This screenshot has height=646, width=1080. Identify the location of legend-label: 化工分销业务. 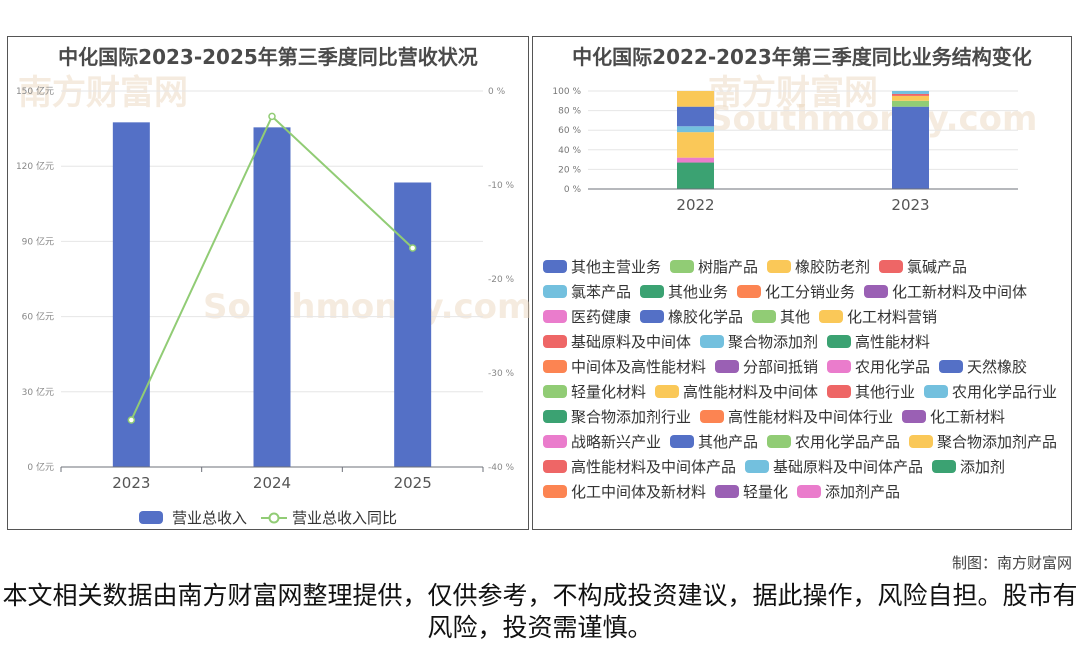
(810, 292).